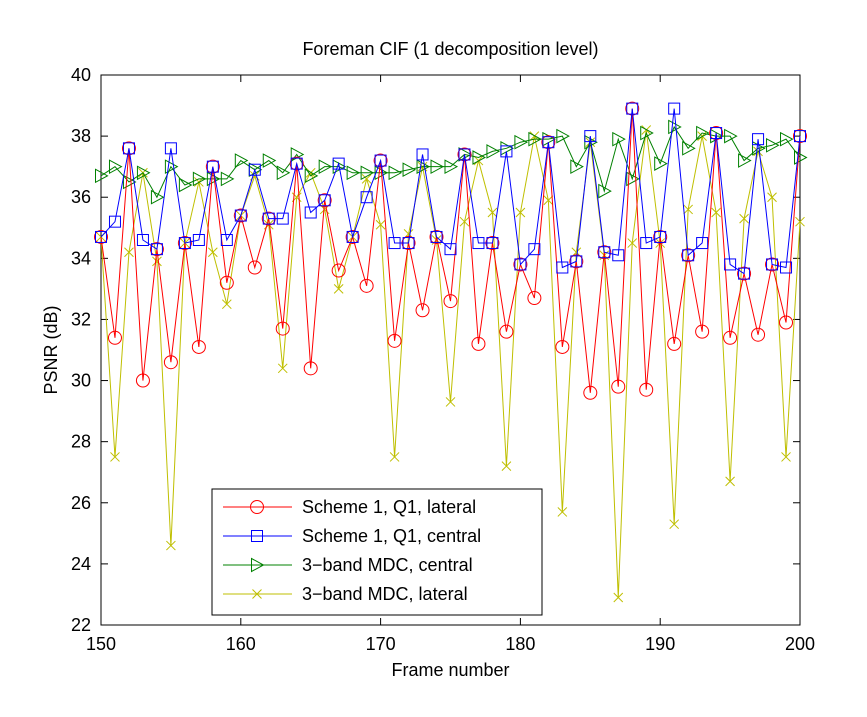  I want to click on legend-entry-2: Scheme 1, Q1, central, so click(352, 536).